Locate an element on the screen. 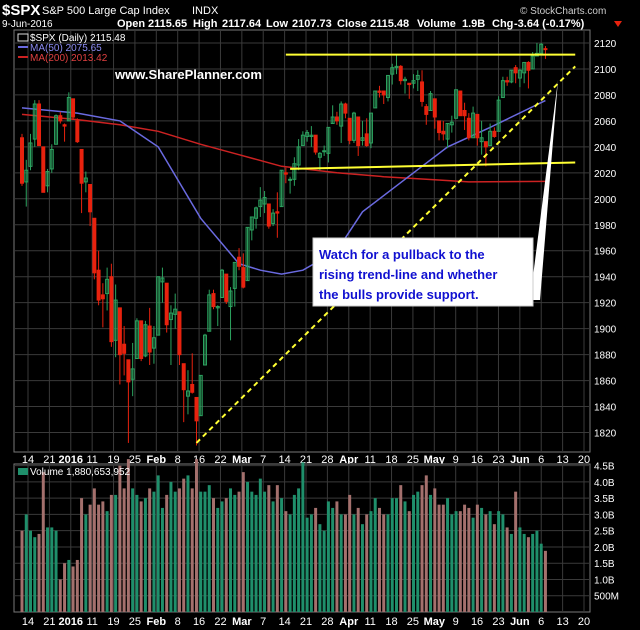 Image resolution: width=640 pixels, height=630 pixels. date-tick-label: 9 is located at coordinates (456, 460).